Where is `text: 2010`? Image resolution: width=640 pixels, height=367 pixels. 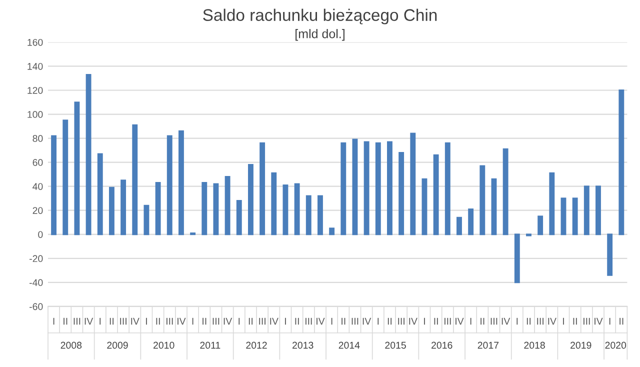
text: 2010 is located at coordinates (164, 345).